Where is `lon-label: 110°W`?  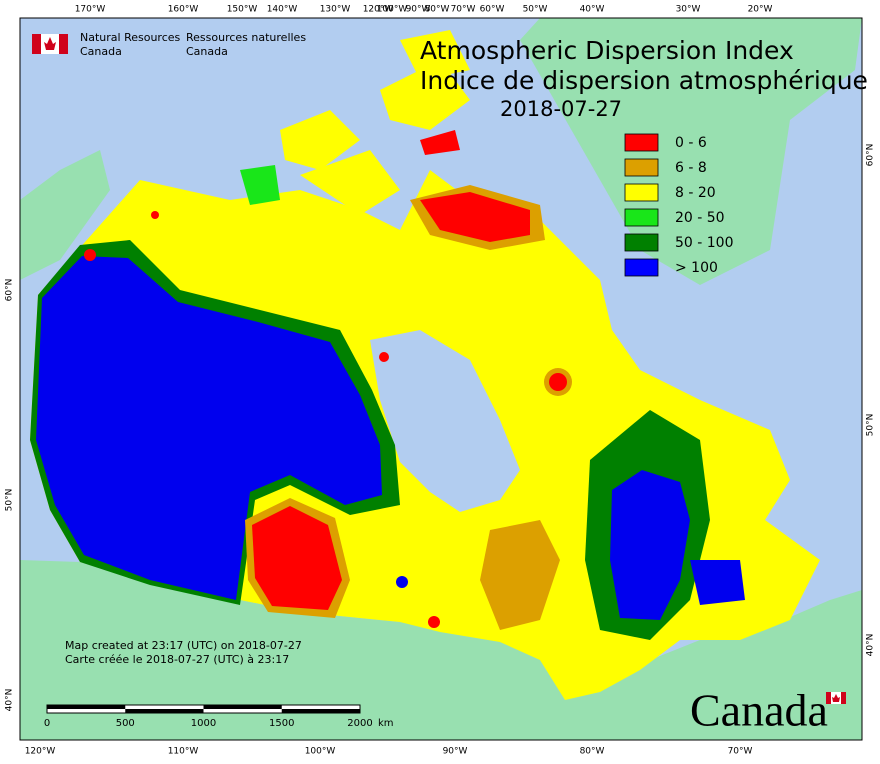 lon-label: 110°W is located at coordinates (183, 752).